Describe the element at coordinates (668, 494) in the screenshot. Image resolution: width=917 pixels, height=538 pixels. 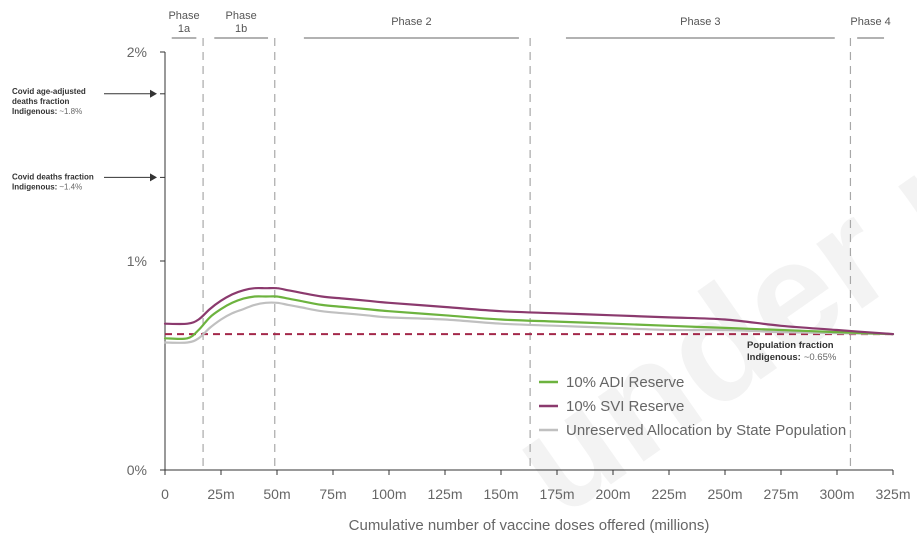
I see `x-tick-label: 225m` at that location.